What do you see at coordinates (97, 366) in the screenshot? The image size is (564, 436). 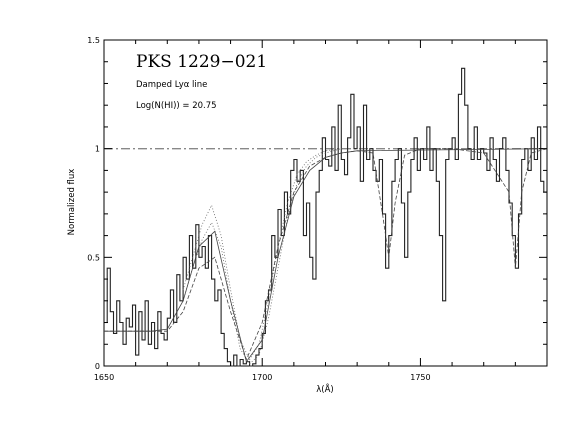 I see `y-tick-label: 0` at bounding box center [97, 366].